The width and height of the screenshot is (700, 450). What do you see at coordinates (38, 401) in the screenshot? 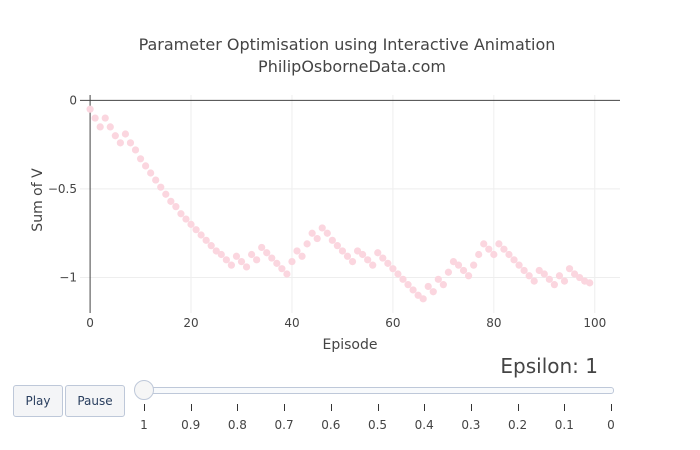
I see `play-button: Play` at bounding box center [38, 401].